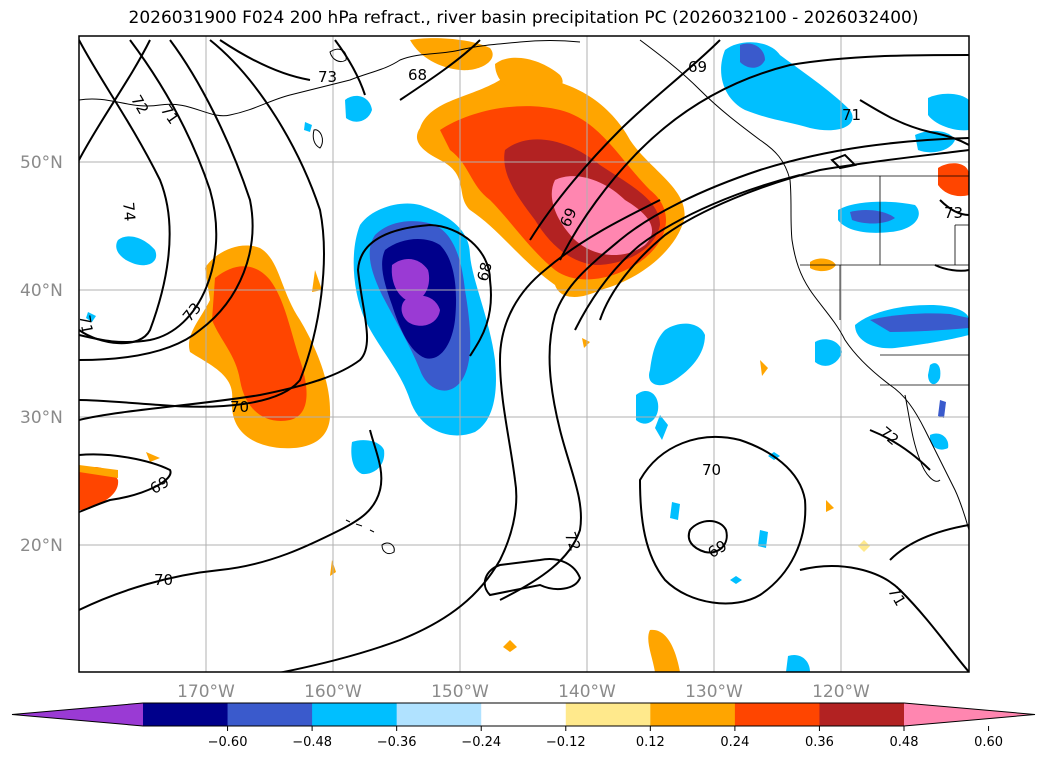 The width and height of the screenshot is (1047, 765). I want to click on contour-label-70-east: 70, so click(711, 470).